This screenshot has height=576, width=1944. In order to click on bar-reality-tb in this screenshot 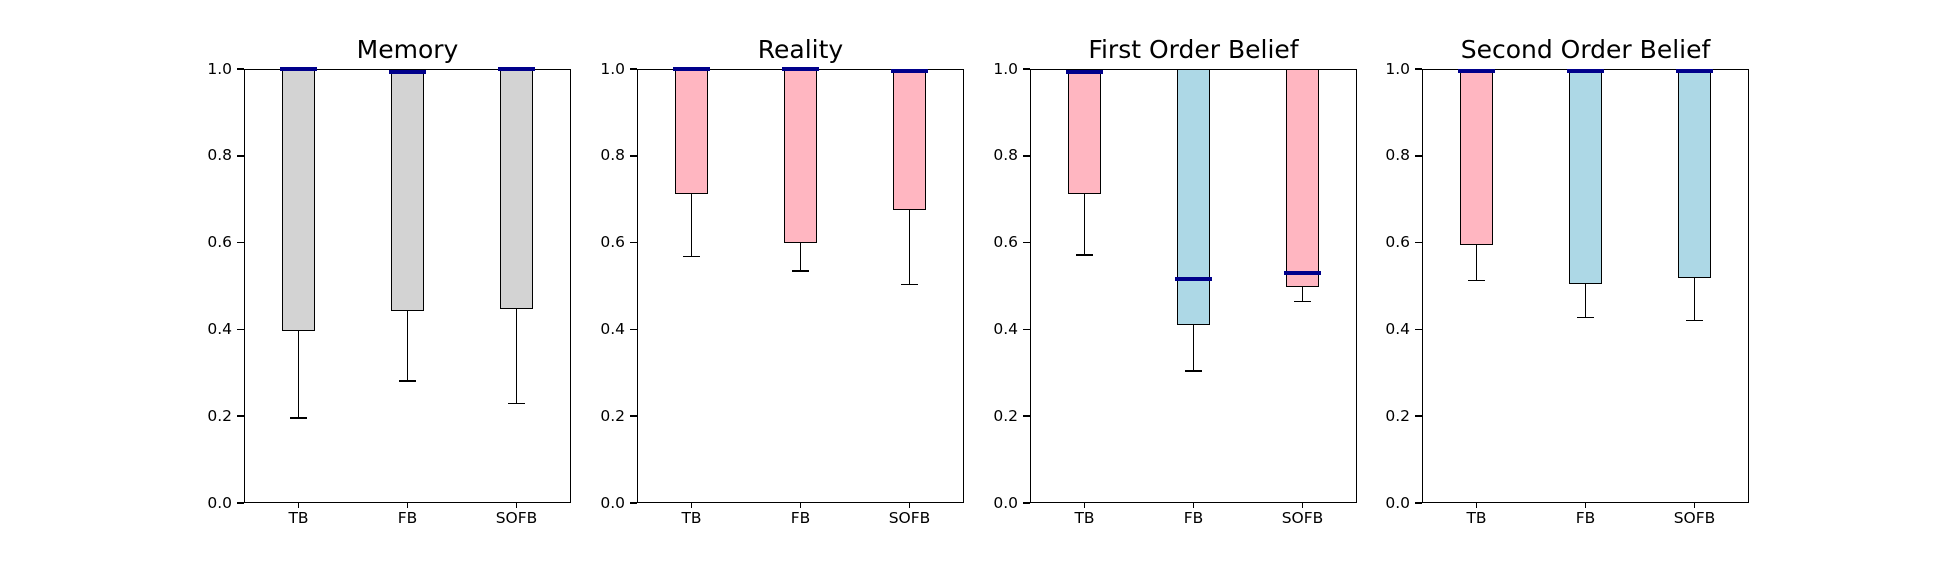, I will do `click(691, 131)`.